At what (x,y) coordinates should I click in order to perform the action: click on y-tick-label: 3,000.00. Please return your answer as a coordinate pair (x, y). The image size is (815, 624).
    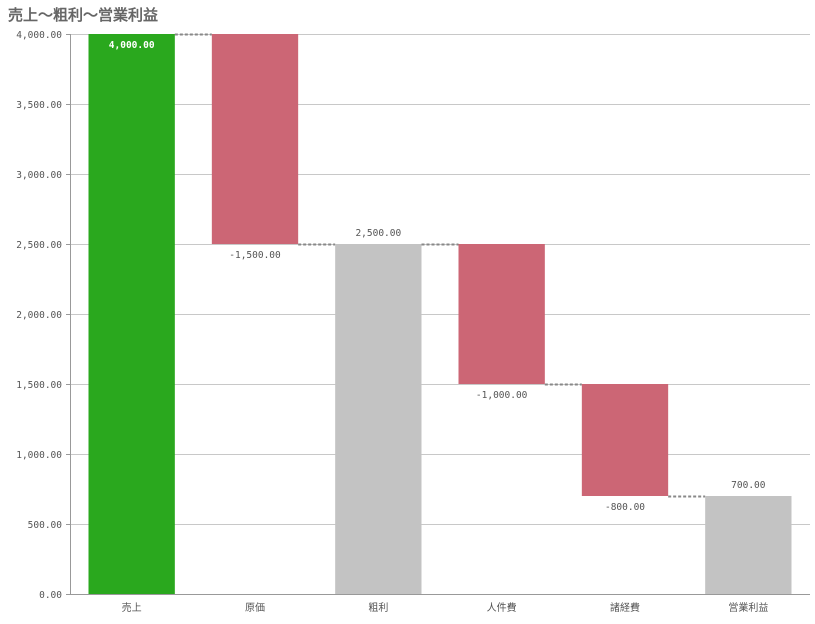
    Looking at the image, I should click on (39, 175).